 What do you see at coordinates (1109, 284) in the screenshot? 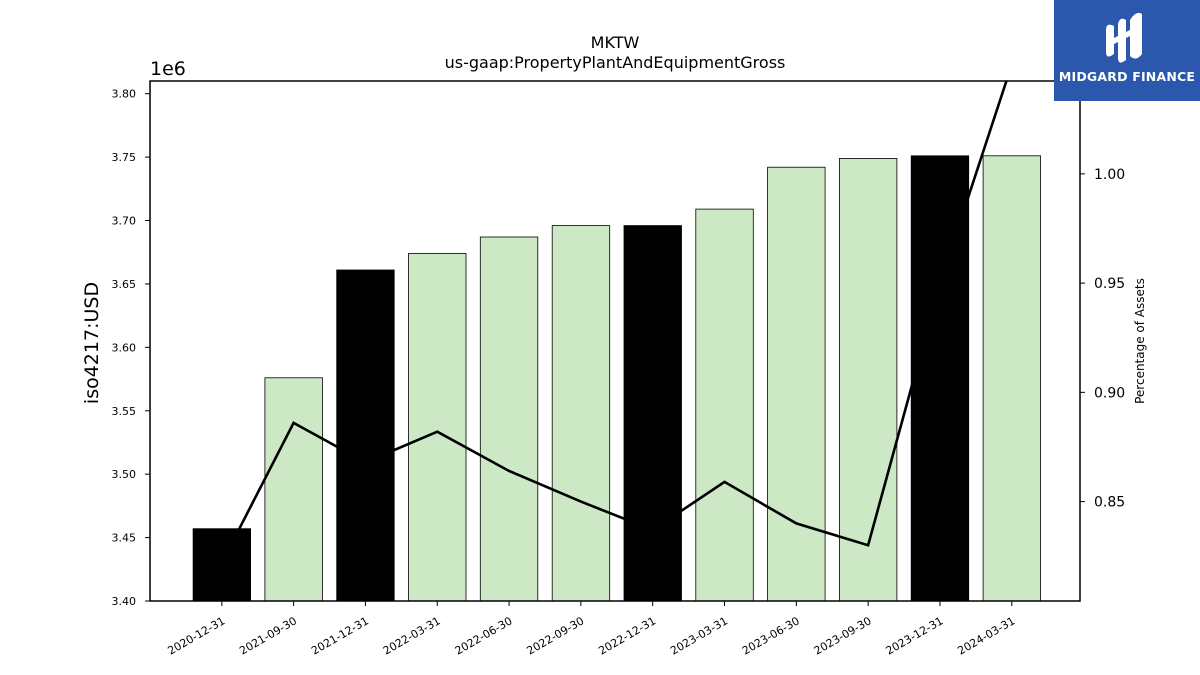
I see `y2-tick-label: 0.95` at bounding box center [1109, 284].